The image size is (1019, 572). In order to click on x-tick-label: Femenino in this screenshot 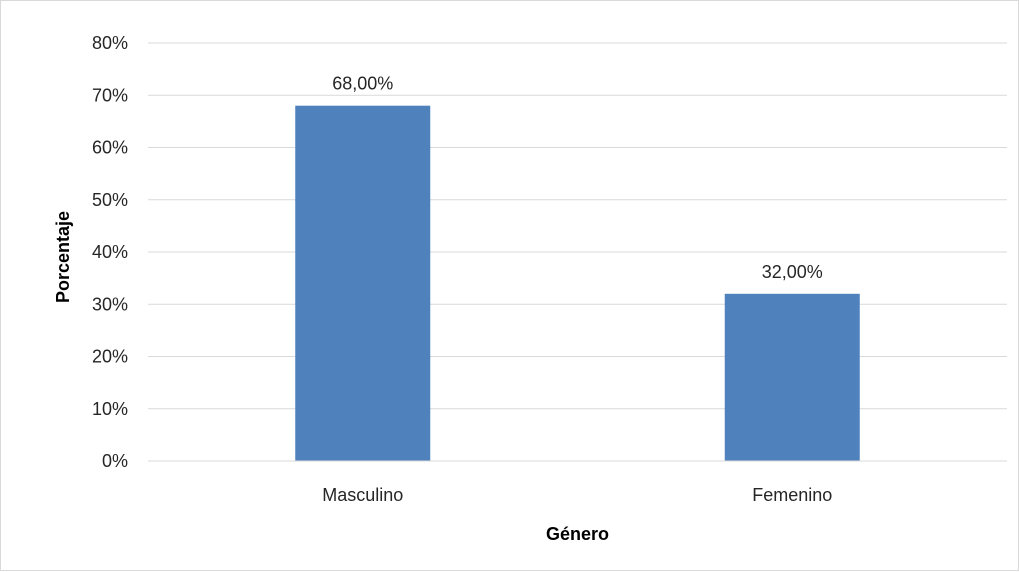, I will do `click(792, 495)`.